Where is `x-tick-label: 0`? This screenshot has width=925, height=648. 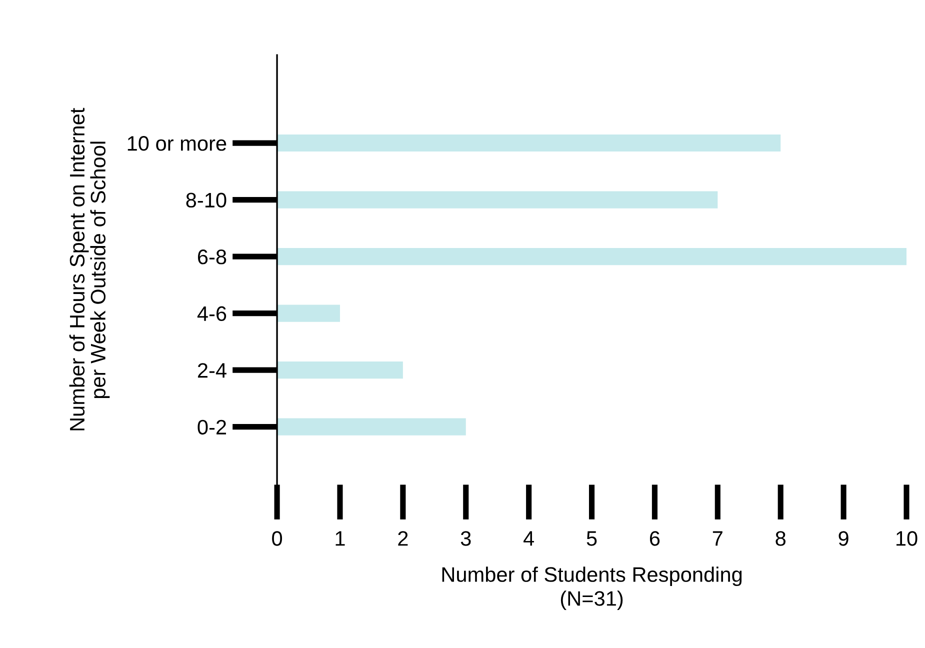 x-tick-label: 0 is located at coordinates (277, 538).